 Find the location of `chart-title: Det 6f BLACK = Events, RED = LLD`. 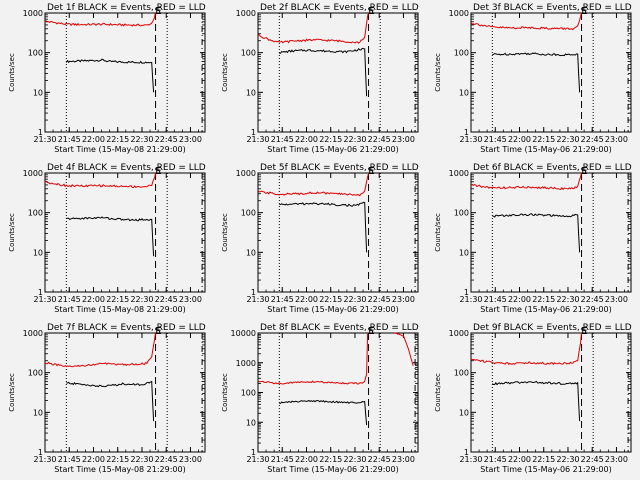

chart-title: Det 6f BLACK = Events, RED = LLD is located at coordinates (552, 168).